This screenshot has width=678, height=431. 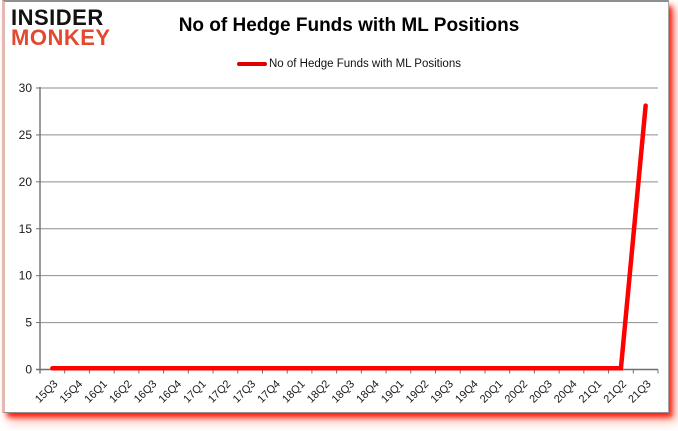 What do you see at coordinates (121, 392) in the screenshot?
I see `svg-text: 16Q2` at bounding box center [121, 392].